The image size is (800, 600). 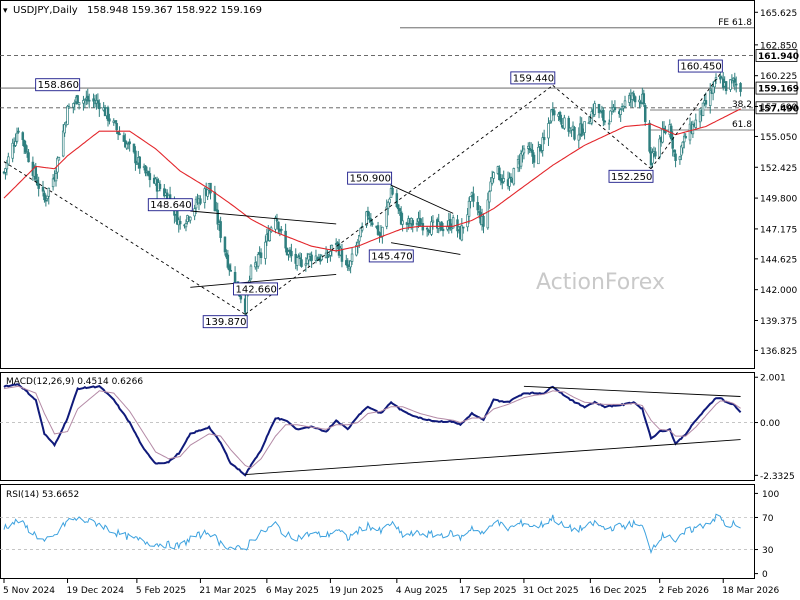 I want to click on x-axis-label: 5 Nov 2024, so click(x=29, y=591).